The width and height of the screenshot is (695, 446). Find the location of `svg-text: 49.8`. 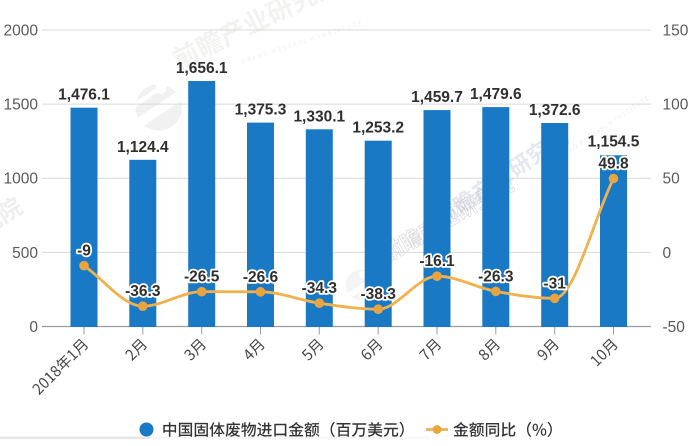

svg-text: 49.8 is located at coordinates (613, 164).